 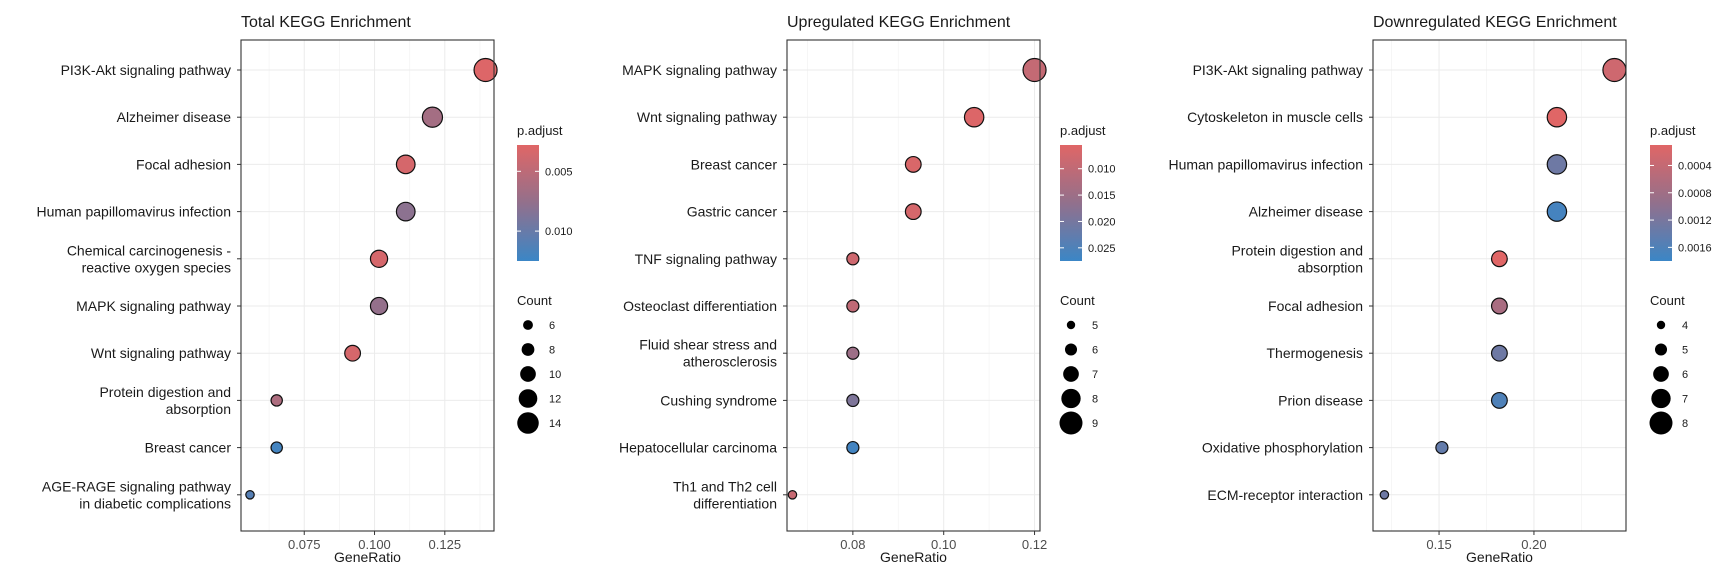 I want to click on data-point-chemical-carcinogenesis-reactive-oxygen-species, so click(x=379, y=258).